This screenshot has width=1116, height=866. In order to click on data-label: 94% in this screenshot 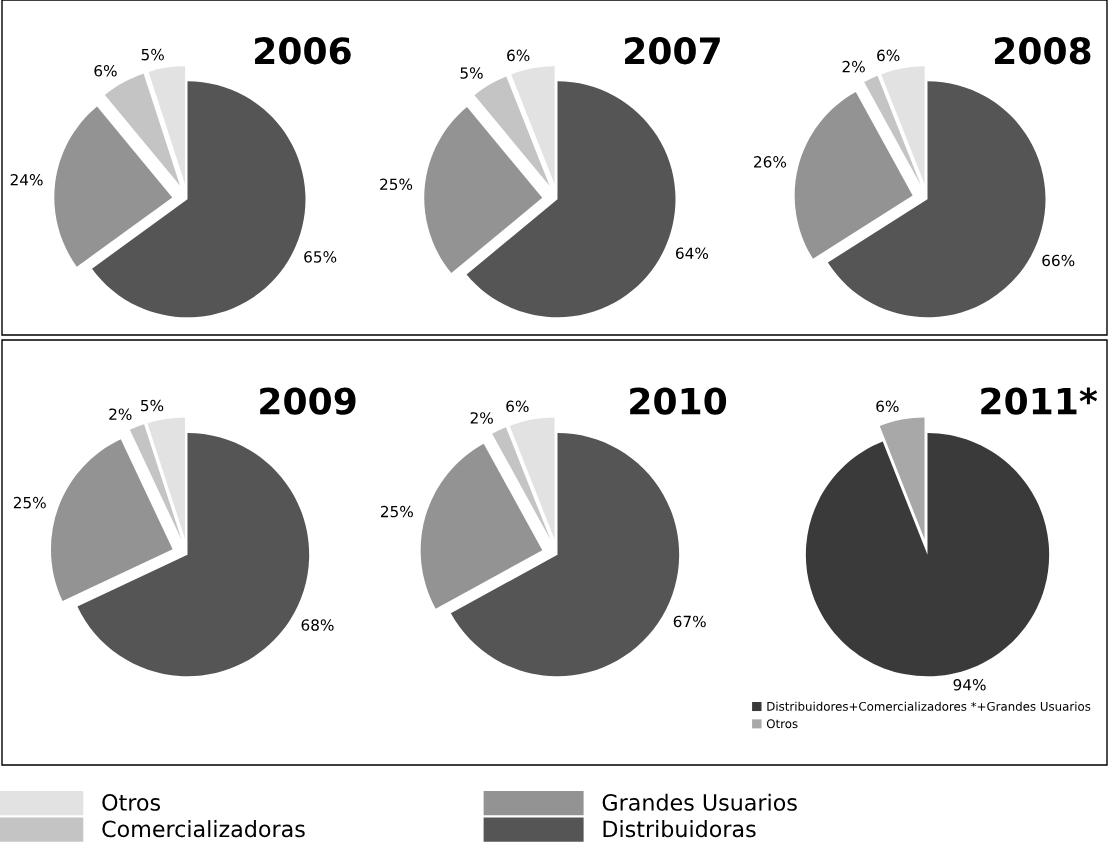, I will do `click(969, 685)`.